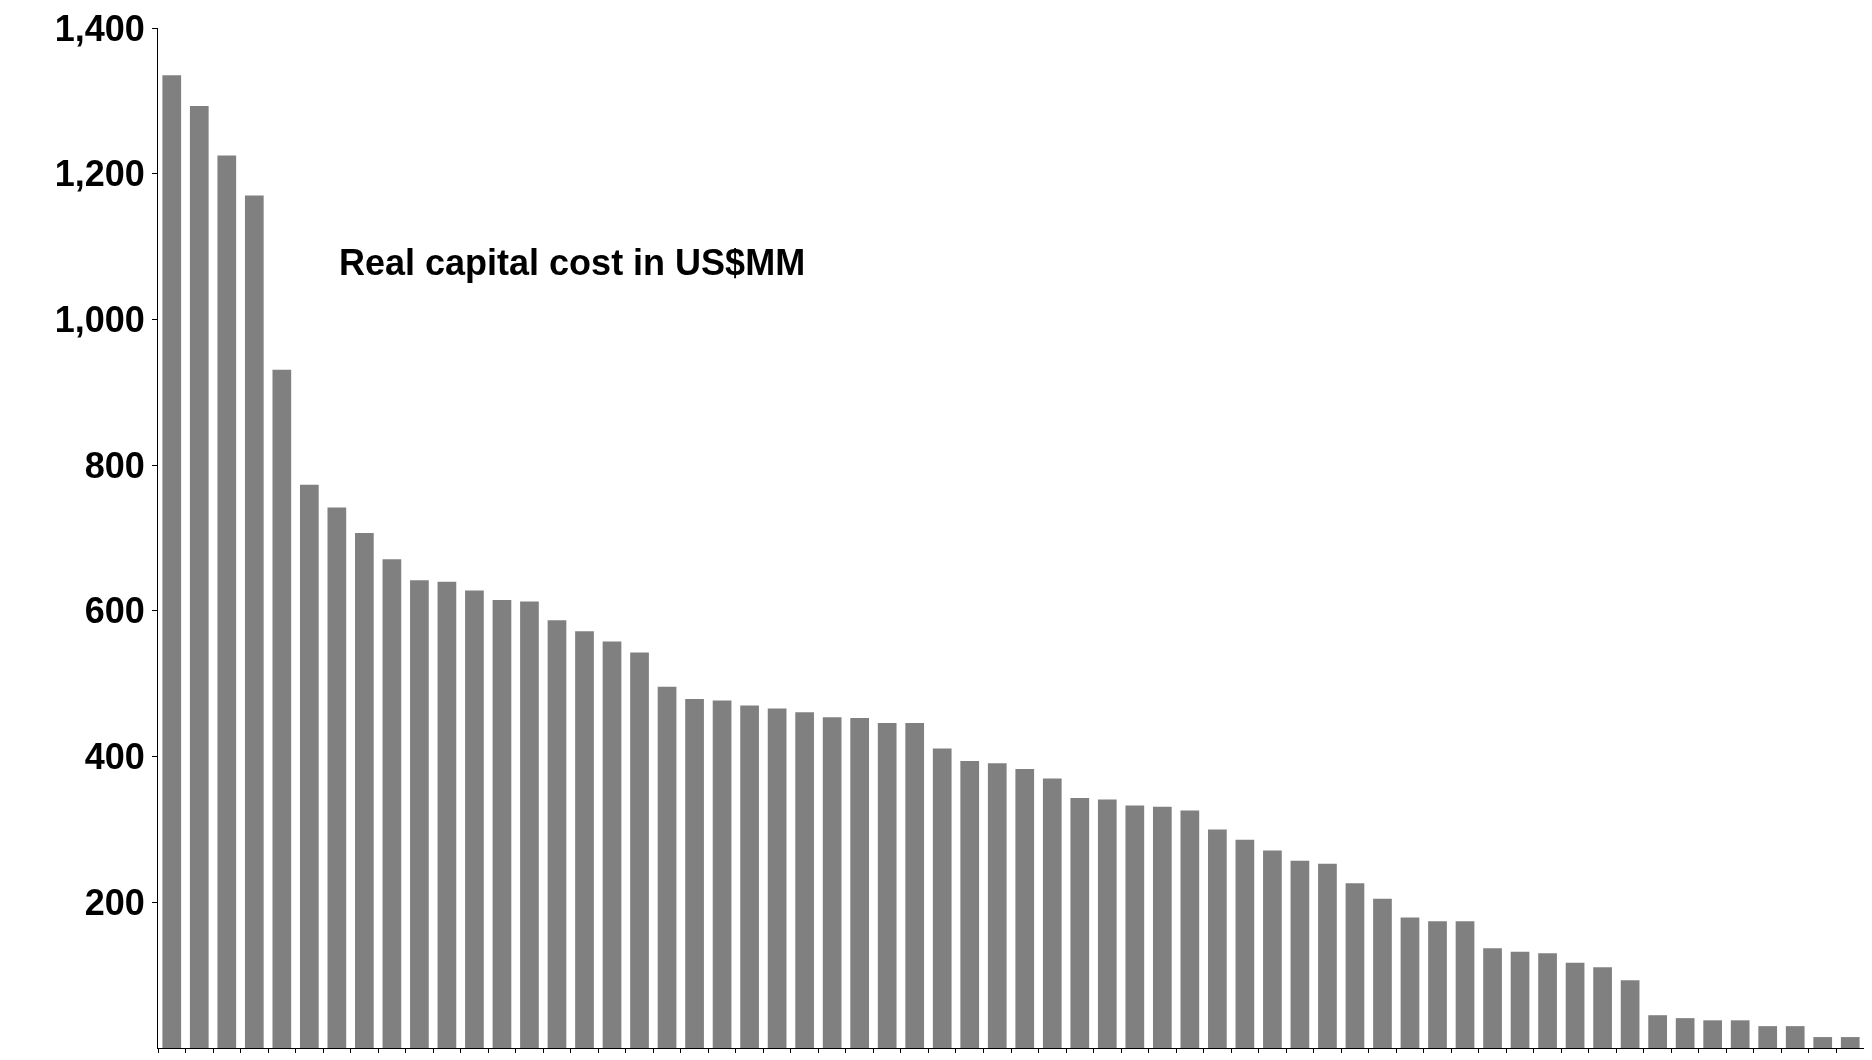  Describe the element at coordinates (99, 28) in the screenshot. I see `y-tick-label: 1,400` at that location.